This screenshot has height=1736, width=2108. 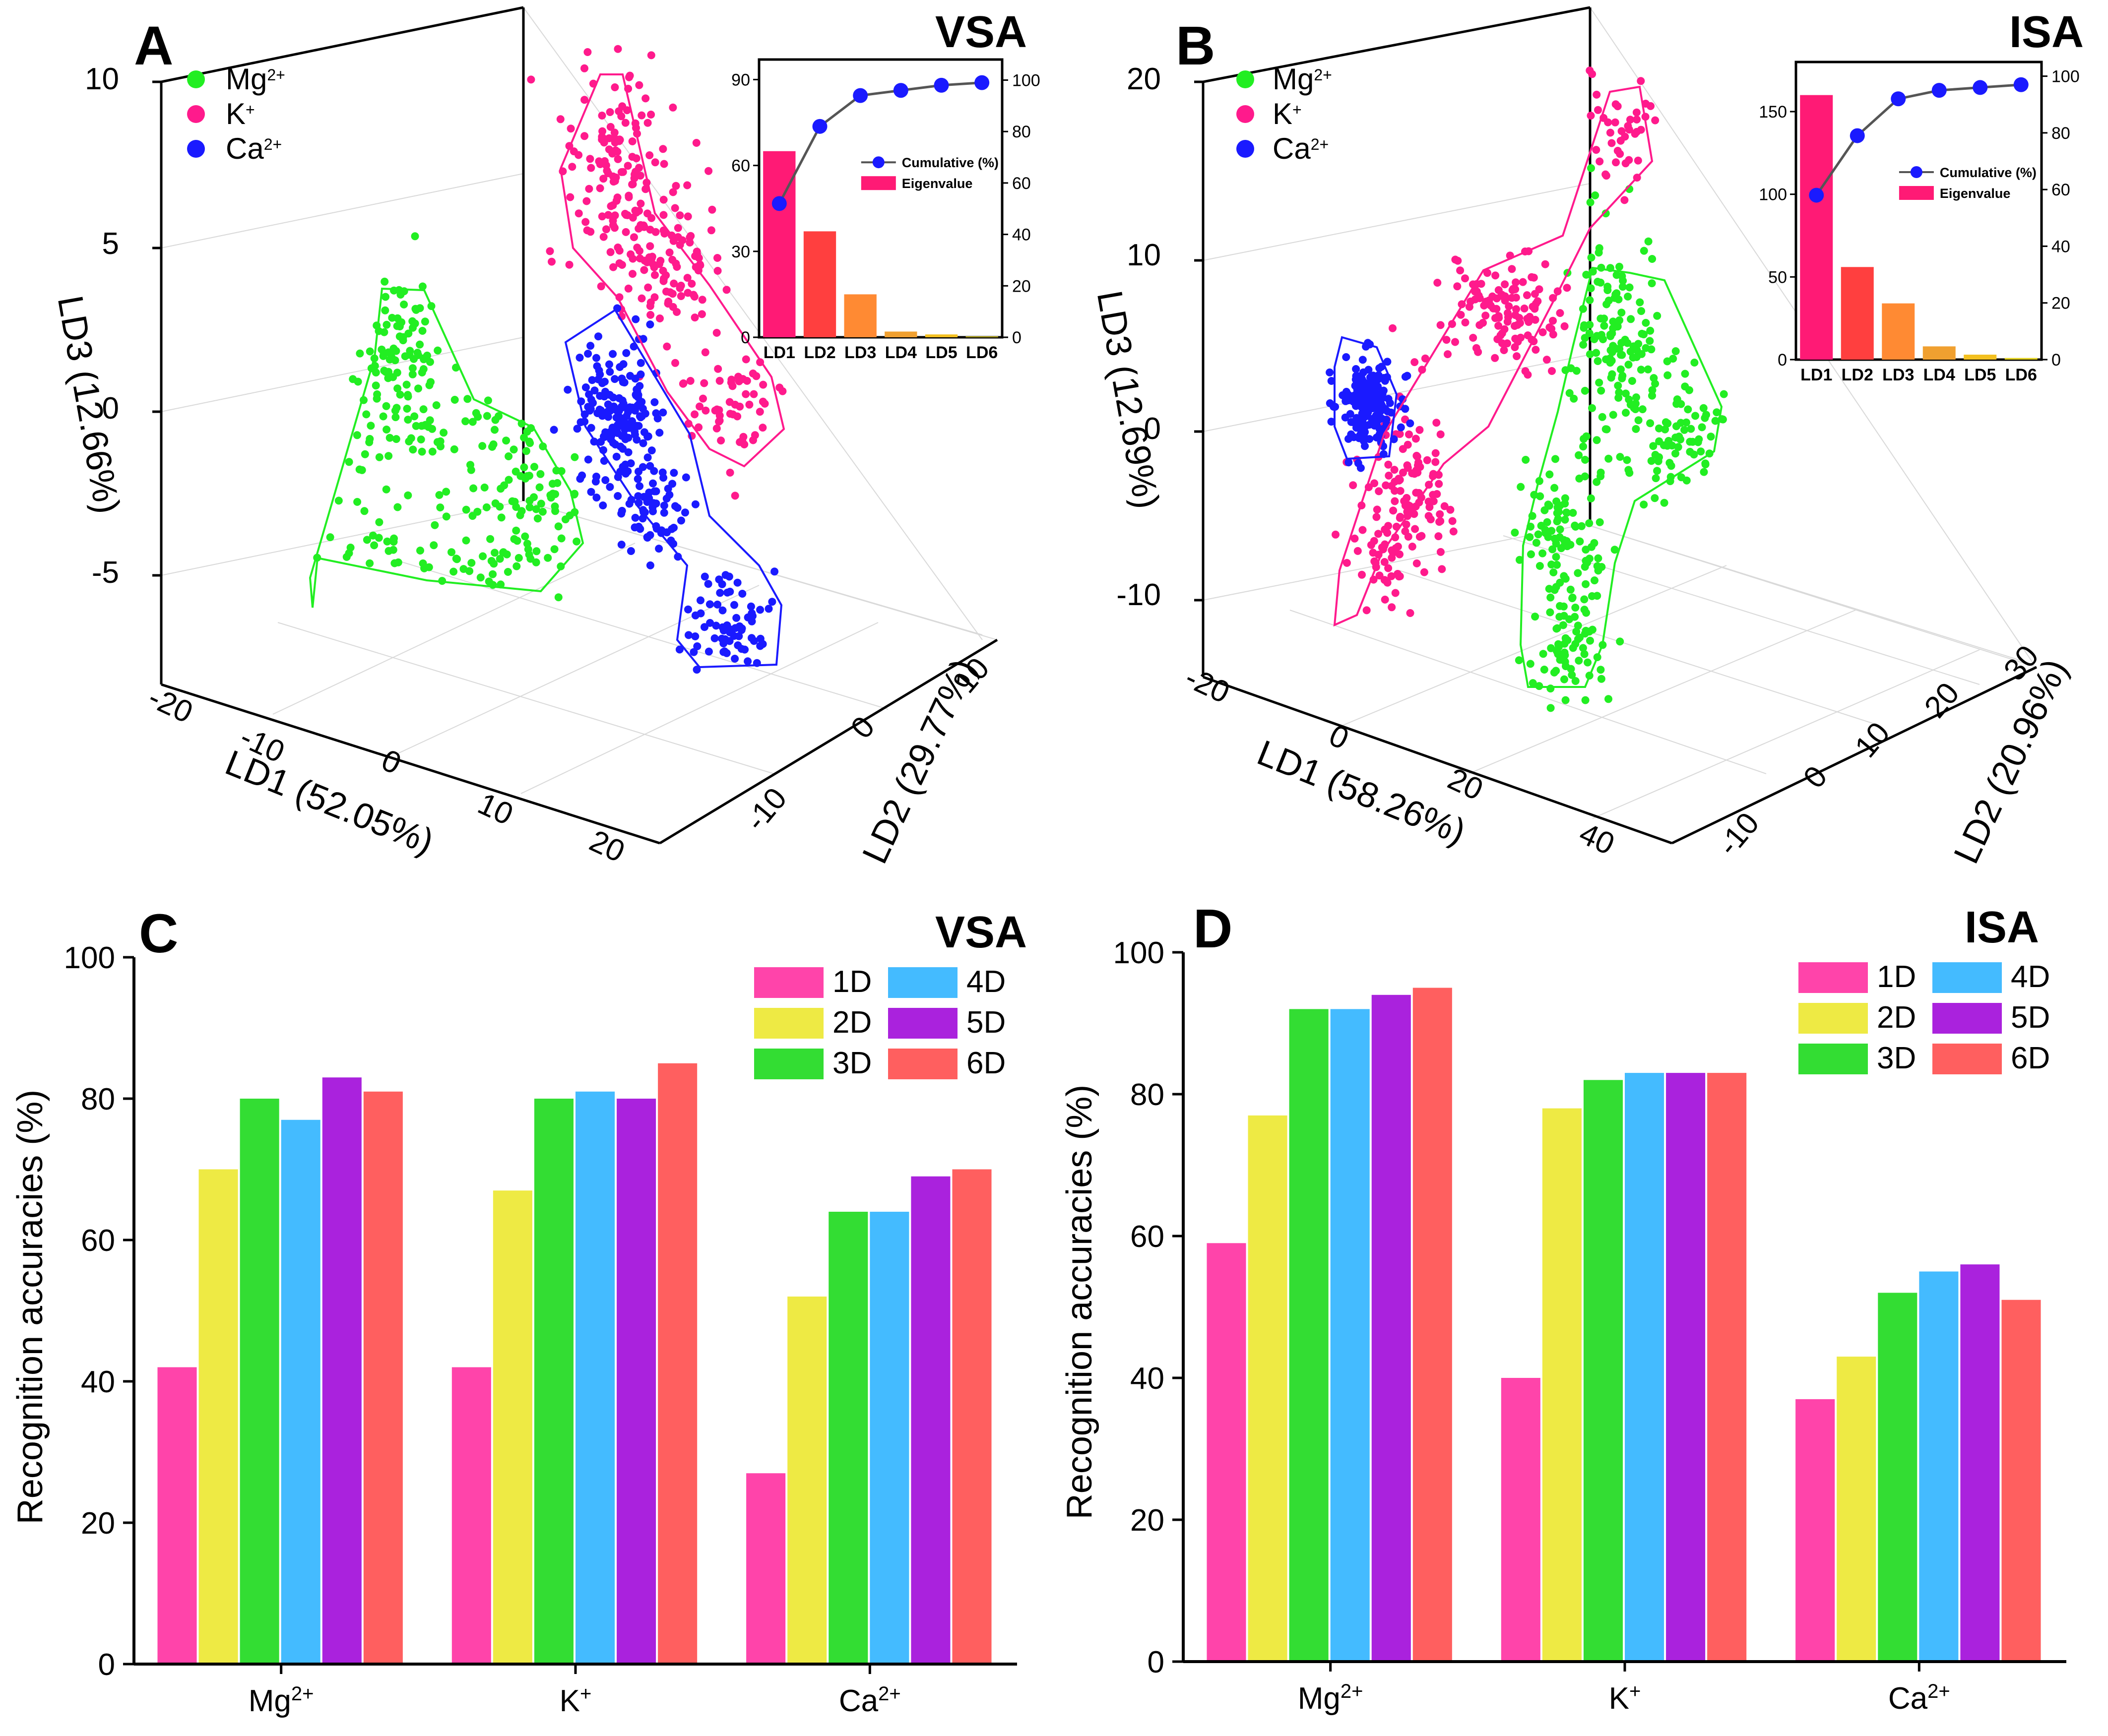 I want to click on panel-d-x-tick: Mg2+, so click(x=1330, y=1698).